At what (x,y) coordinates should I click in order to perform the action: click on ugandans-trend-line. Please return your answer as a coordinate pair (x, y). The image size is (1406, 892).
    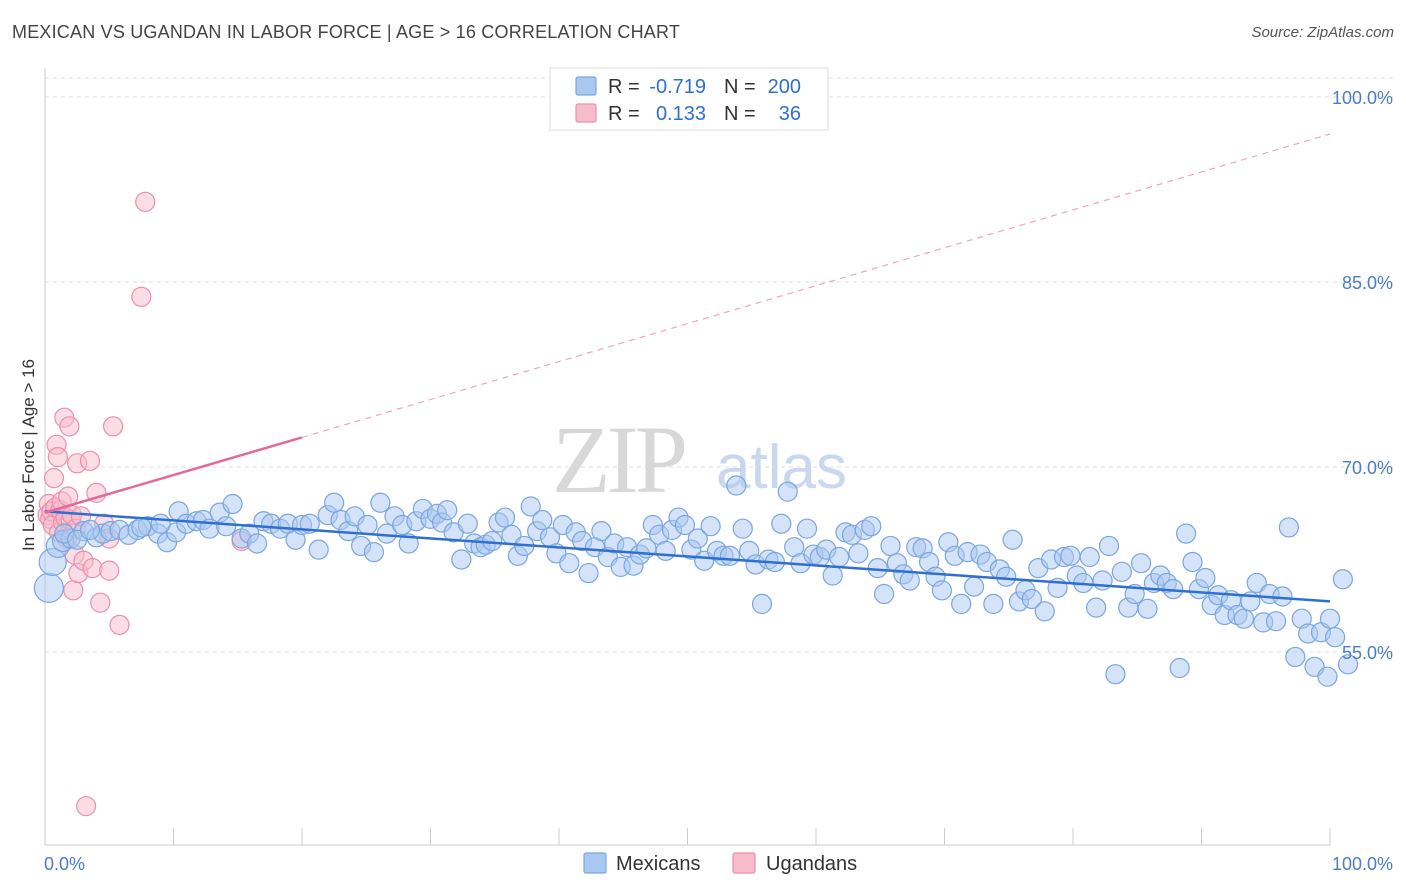
    Looking at the image, I should click on (173, 475).